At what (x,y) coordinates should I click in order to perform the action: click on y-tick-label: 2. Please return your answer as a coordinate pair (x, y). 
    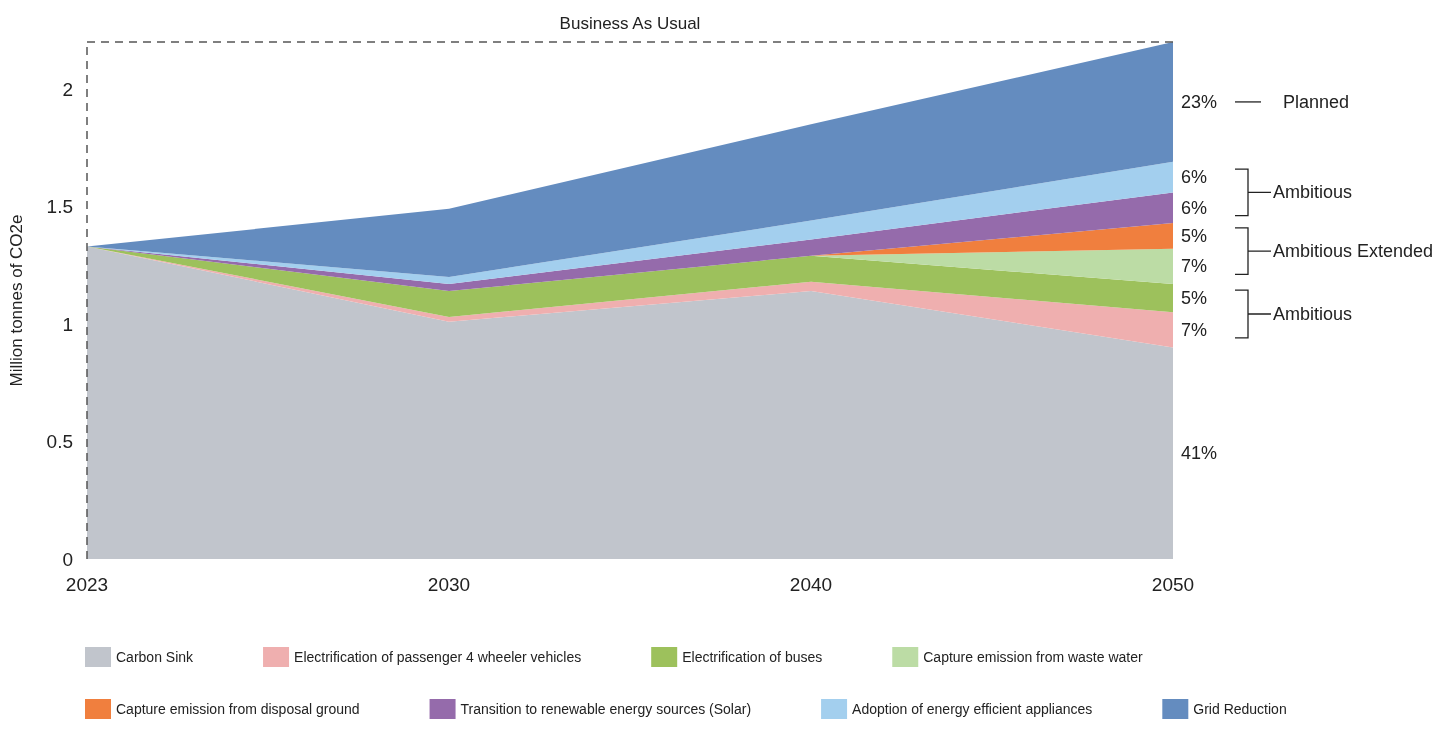
    Looking at the image, I should click on (67, 89).